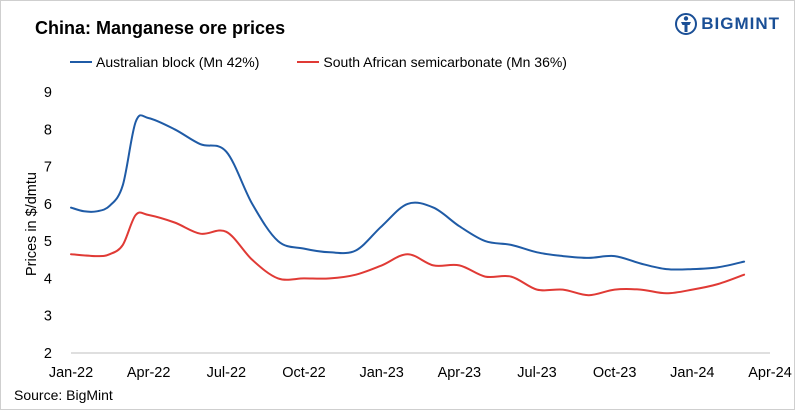 The image size is (796, 411). What do you see at coordinates (686, 24) in the screenshot?
I see `bigmint-logo-icon` at bounding box center [686, 24].